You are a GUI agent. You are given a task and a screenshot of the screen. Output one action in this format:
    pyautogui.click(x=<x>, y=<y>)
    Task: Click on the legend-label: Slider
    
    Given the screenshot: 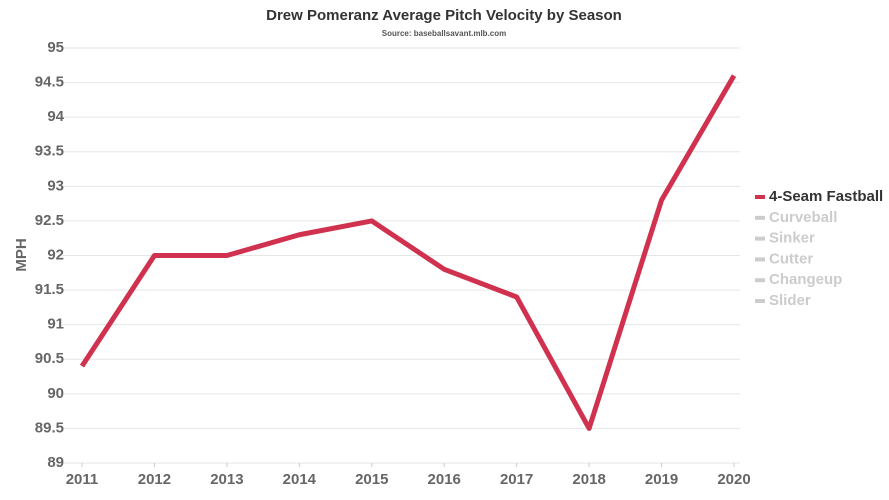 What is the action you would take?
    pyautogui.click(x=790, y=300)
    